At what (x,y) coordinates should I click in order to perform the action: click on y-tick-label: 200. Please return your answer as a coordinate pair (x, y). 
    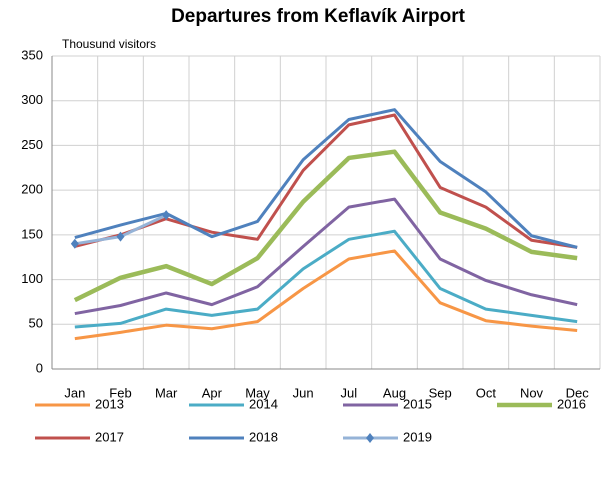
    Looking at the image, I should click on (32, 189).